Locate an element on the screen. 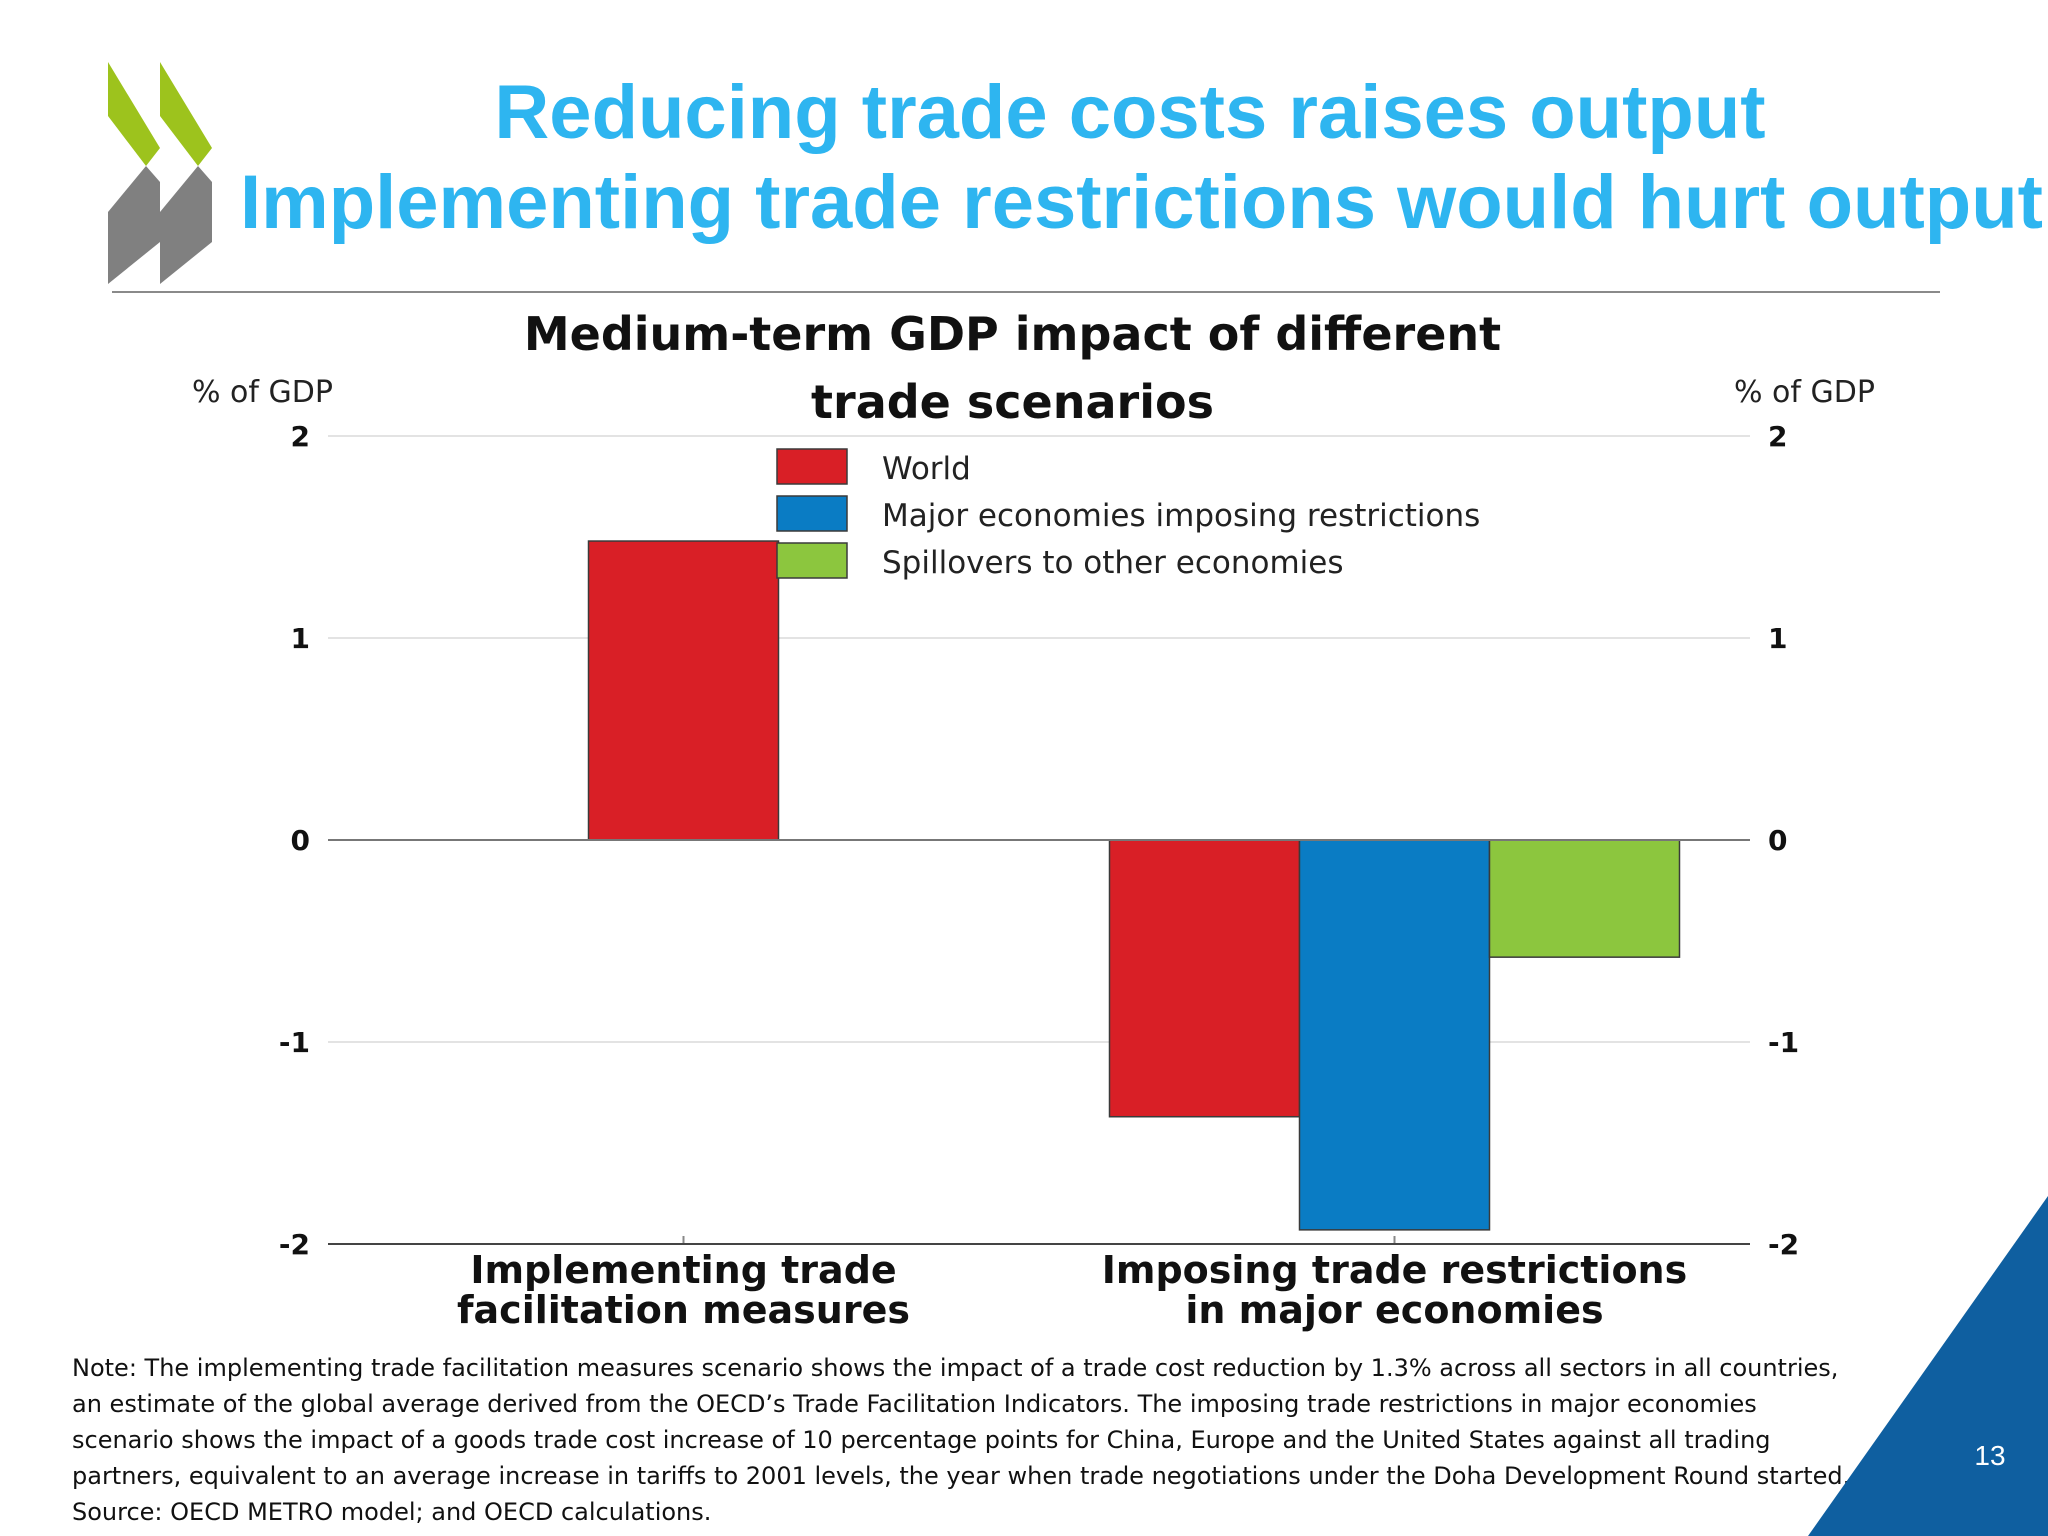 Image resolution: width=2048 pixels, height=1536 pixels. y-tick-right-0: 2 is located at coordinates (1777, 436).